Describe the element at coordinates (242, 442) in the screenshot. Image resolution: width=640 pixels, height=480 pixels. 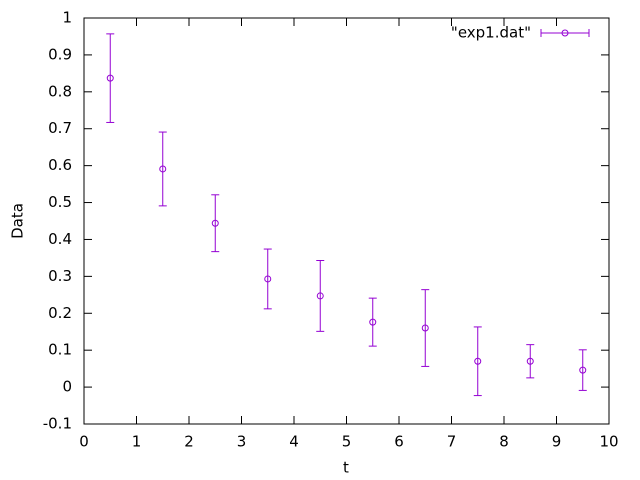
I see `x-tick-label: 3` at that location.